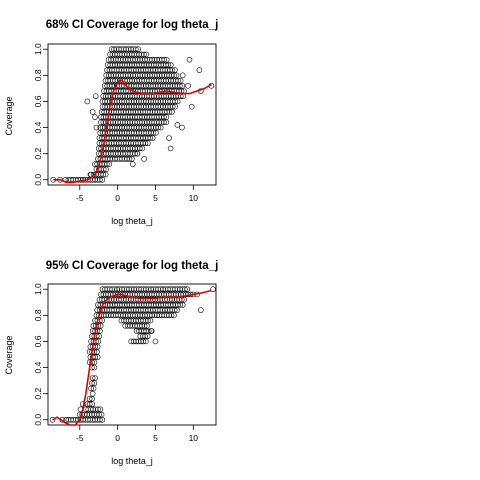 This screenshot has height=480, width=480. What do you see at coordinates (9, 115) in the screenshot?
I see `y-axis-label: Coverage` at bounding box center [9, 115].